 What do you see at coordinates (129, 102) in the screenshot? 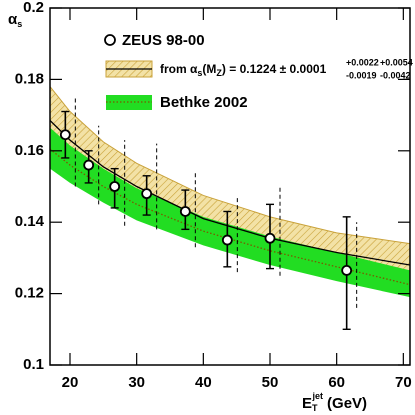
I see `legend-band` at bounding box center [129, 102].